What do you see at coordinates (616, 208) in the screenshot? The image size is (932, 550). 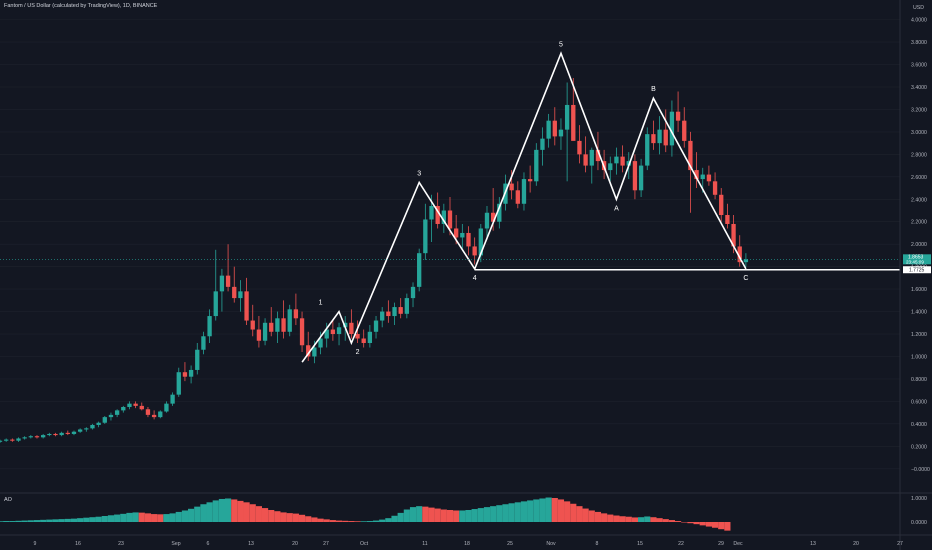 I see `wave-label-a: A` at bounding box center [616, 208].